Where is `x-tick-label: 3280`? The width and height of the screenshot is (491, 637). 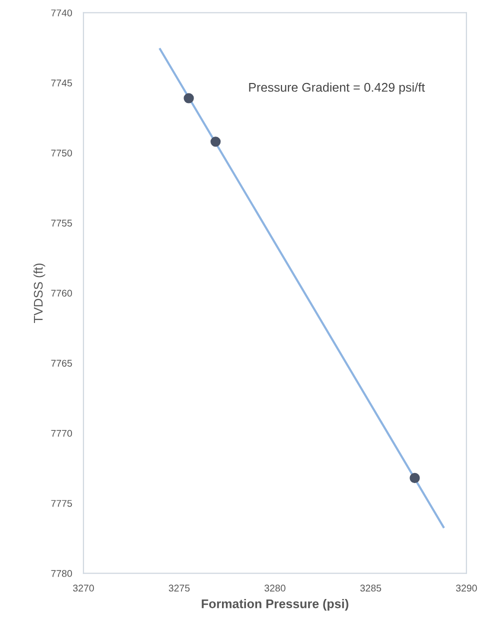
x-tick-label: 3280 is located at coordinates (275, 588).